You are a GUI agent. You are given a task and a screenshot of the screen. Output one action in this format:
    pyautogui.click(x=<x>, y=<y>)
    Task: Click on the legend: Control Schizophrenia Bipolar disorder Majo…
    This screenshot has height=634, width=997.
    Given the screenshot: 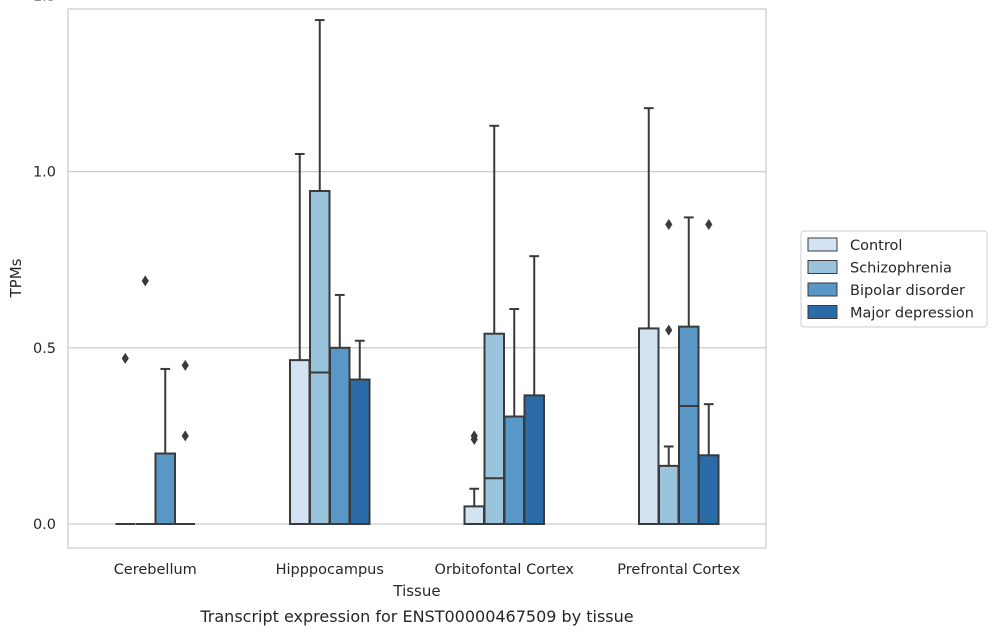 What is the action you would take?
    pyautogui.click(x=894, y=279)
    